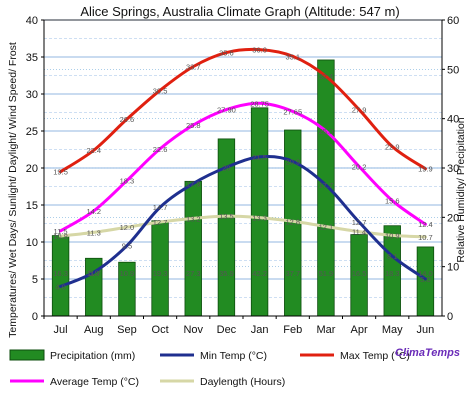  What do you see at coordinates (35, 317) in the screenshot?
I see `y-tick-label-left: 0` at bounding box center [35, 317].